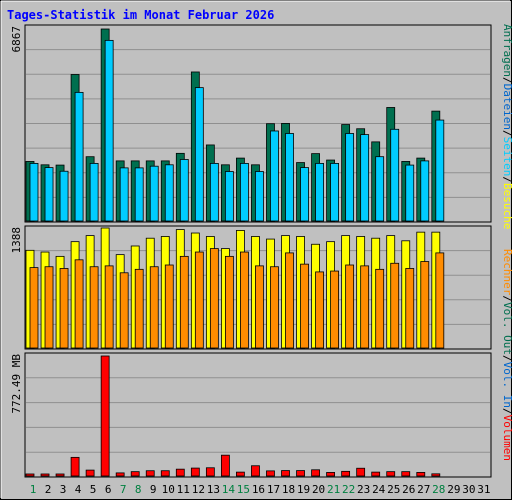  I want to click on x-axis-tick-label: 12, so click(198, 489).